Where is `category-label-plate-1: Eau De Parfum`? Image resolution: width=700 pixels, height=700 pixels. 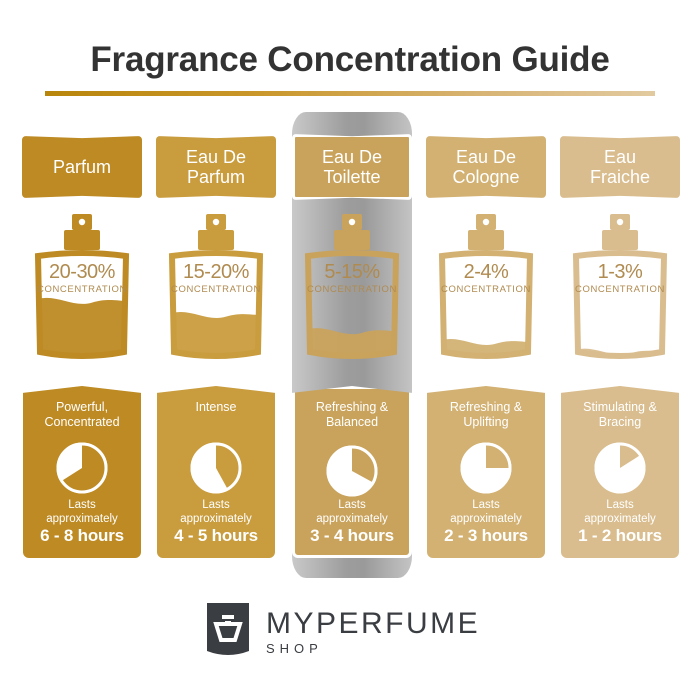
category-label-plate-1: Eau De Parfum is located at coordinates (216, 167).